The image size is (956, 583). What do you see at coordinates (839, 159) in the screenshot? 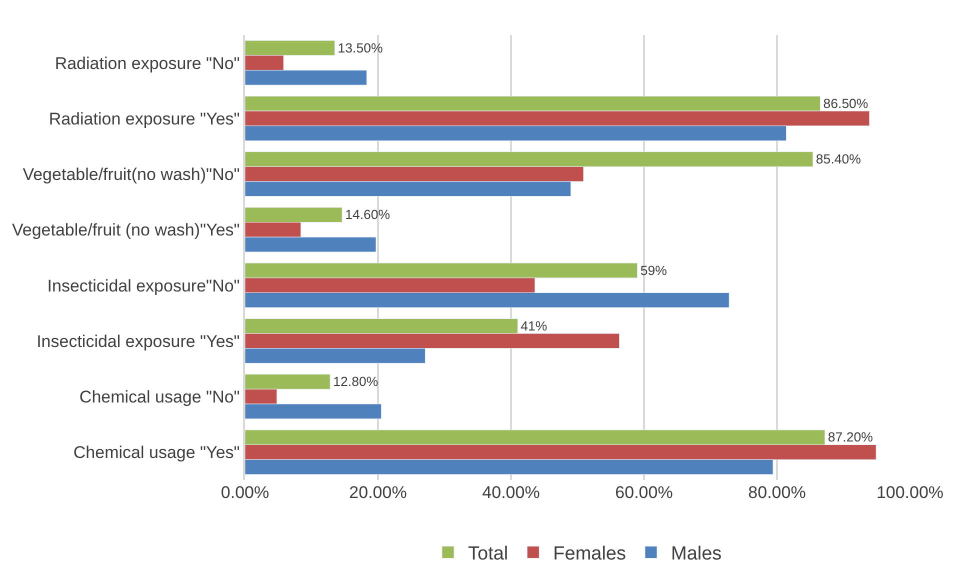
I see `data-label: 85.40%` at bounding box center [839, 159].